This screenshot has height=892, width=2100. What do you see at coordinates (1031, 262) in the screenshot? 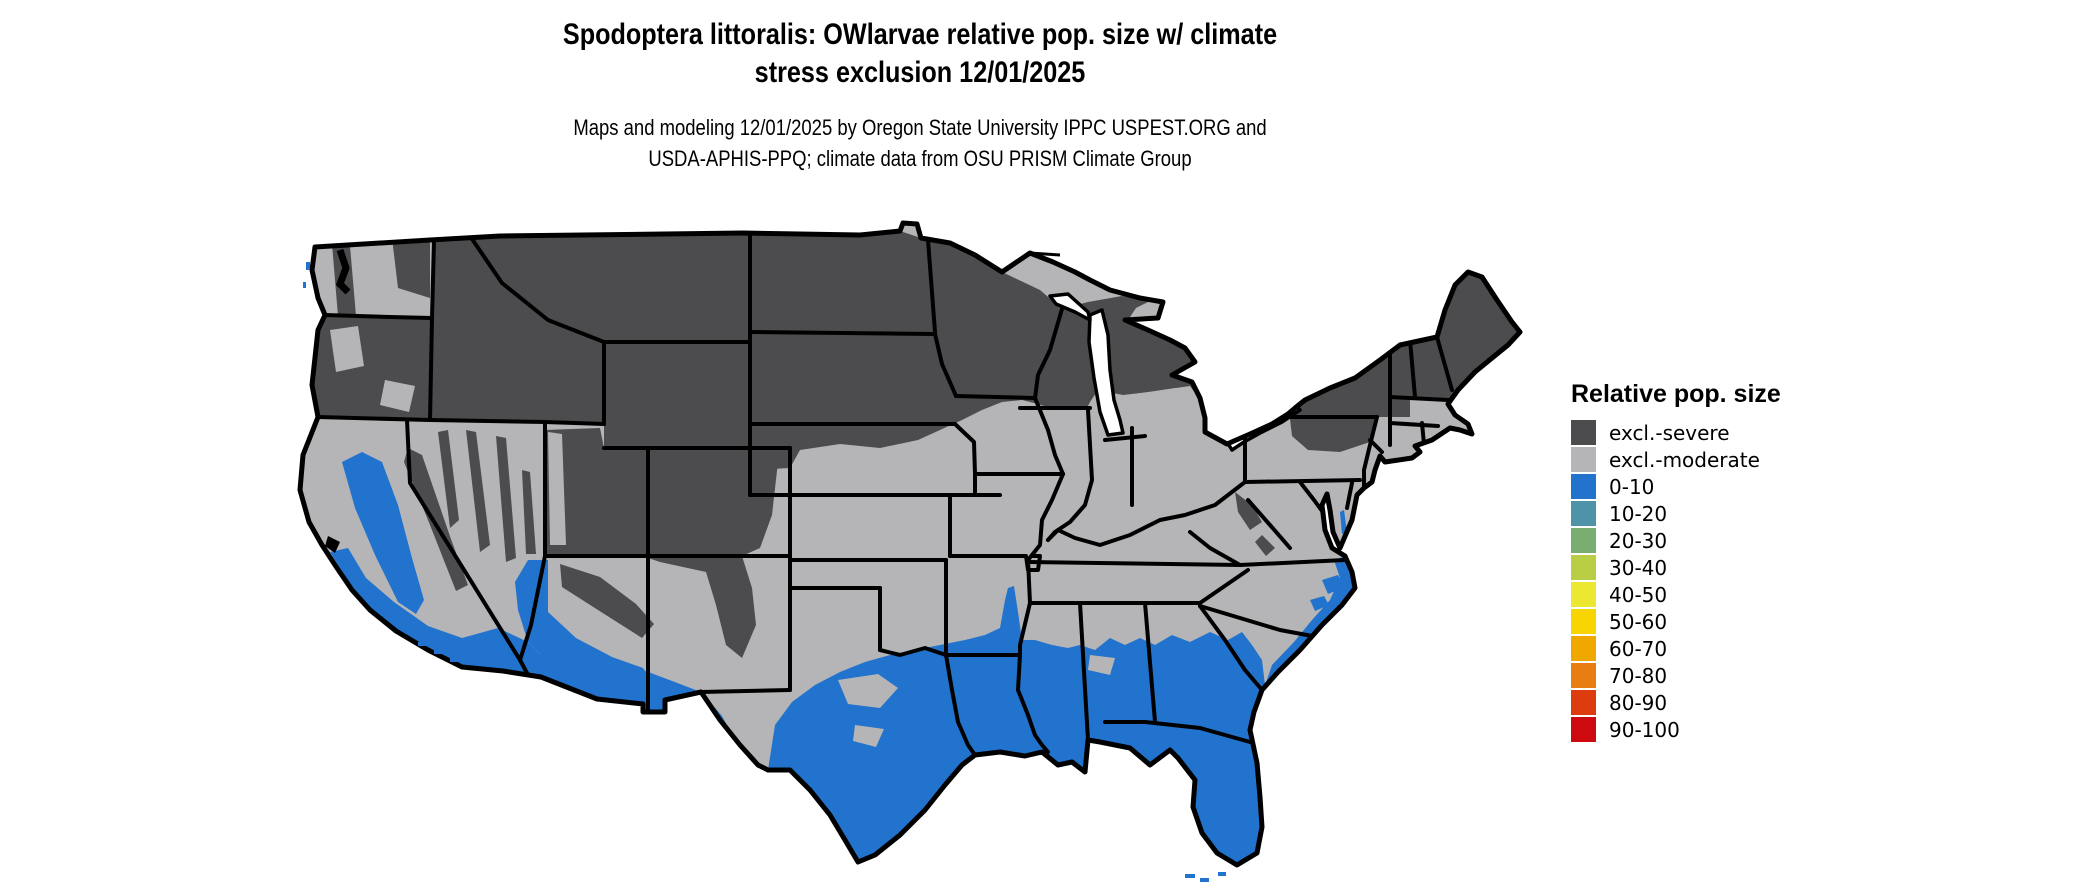
I see `superior-border-line` at bounding box center [1031, 262].